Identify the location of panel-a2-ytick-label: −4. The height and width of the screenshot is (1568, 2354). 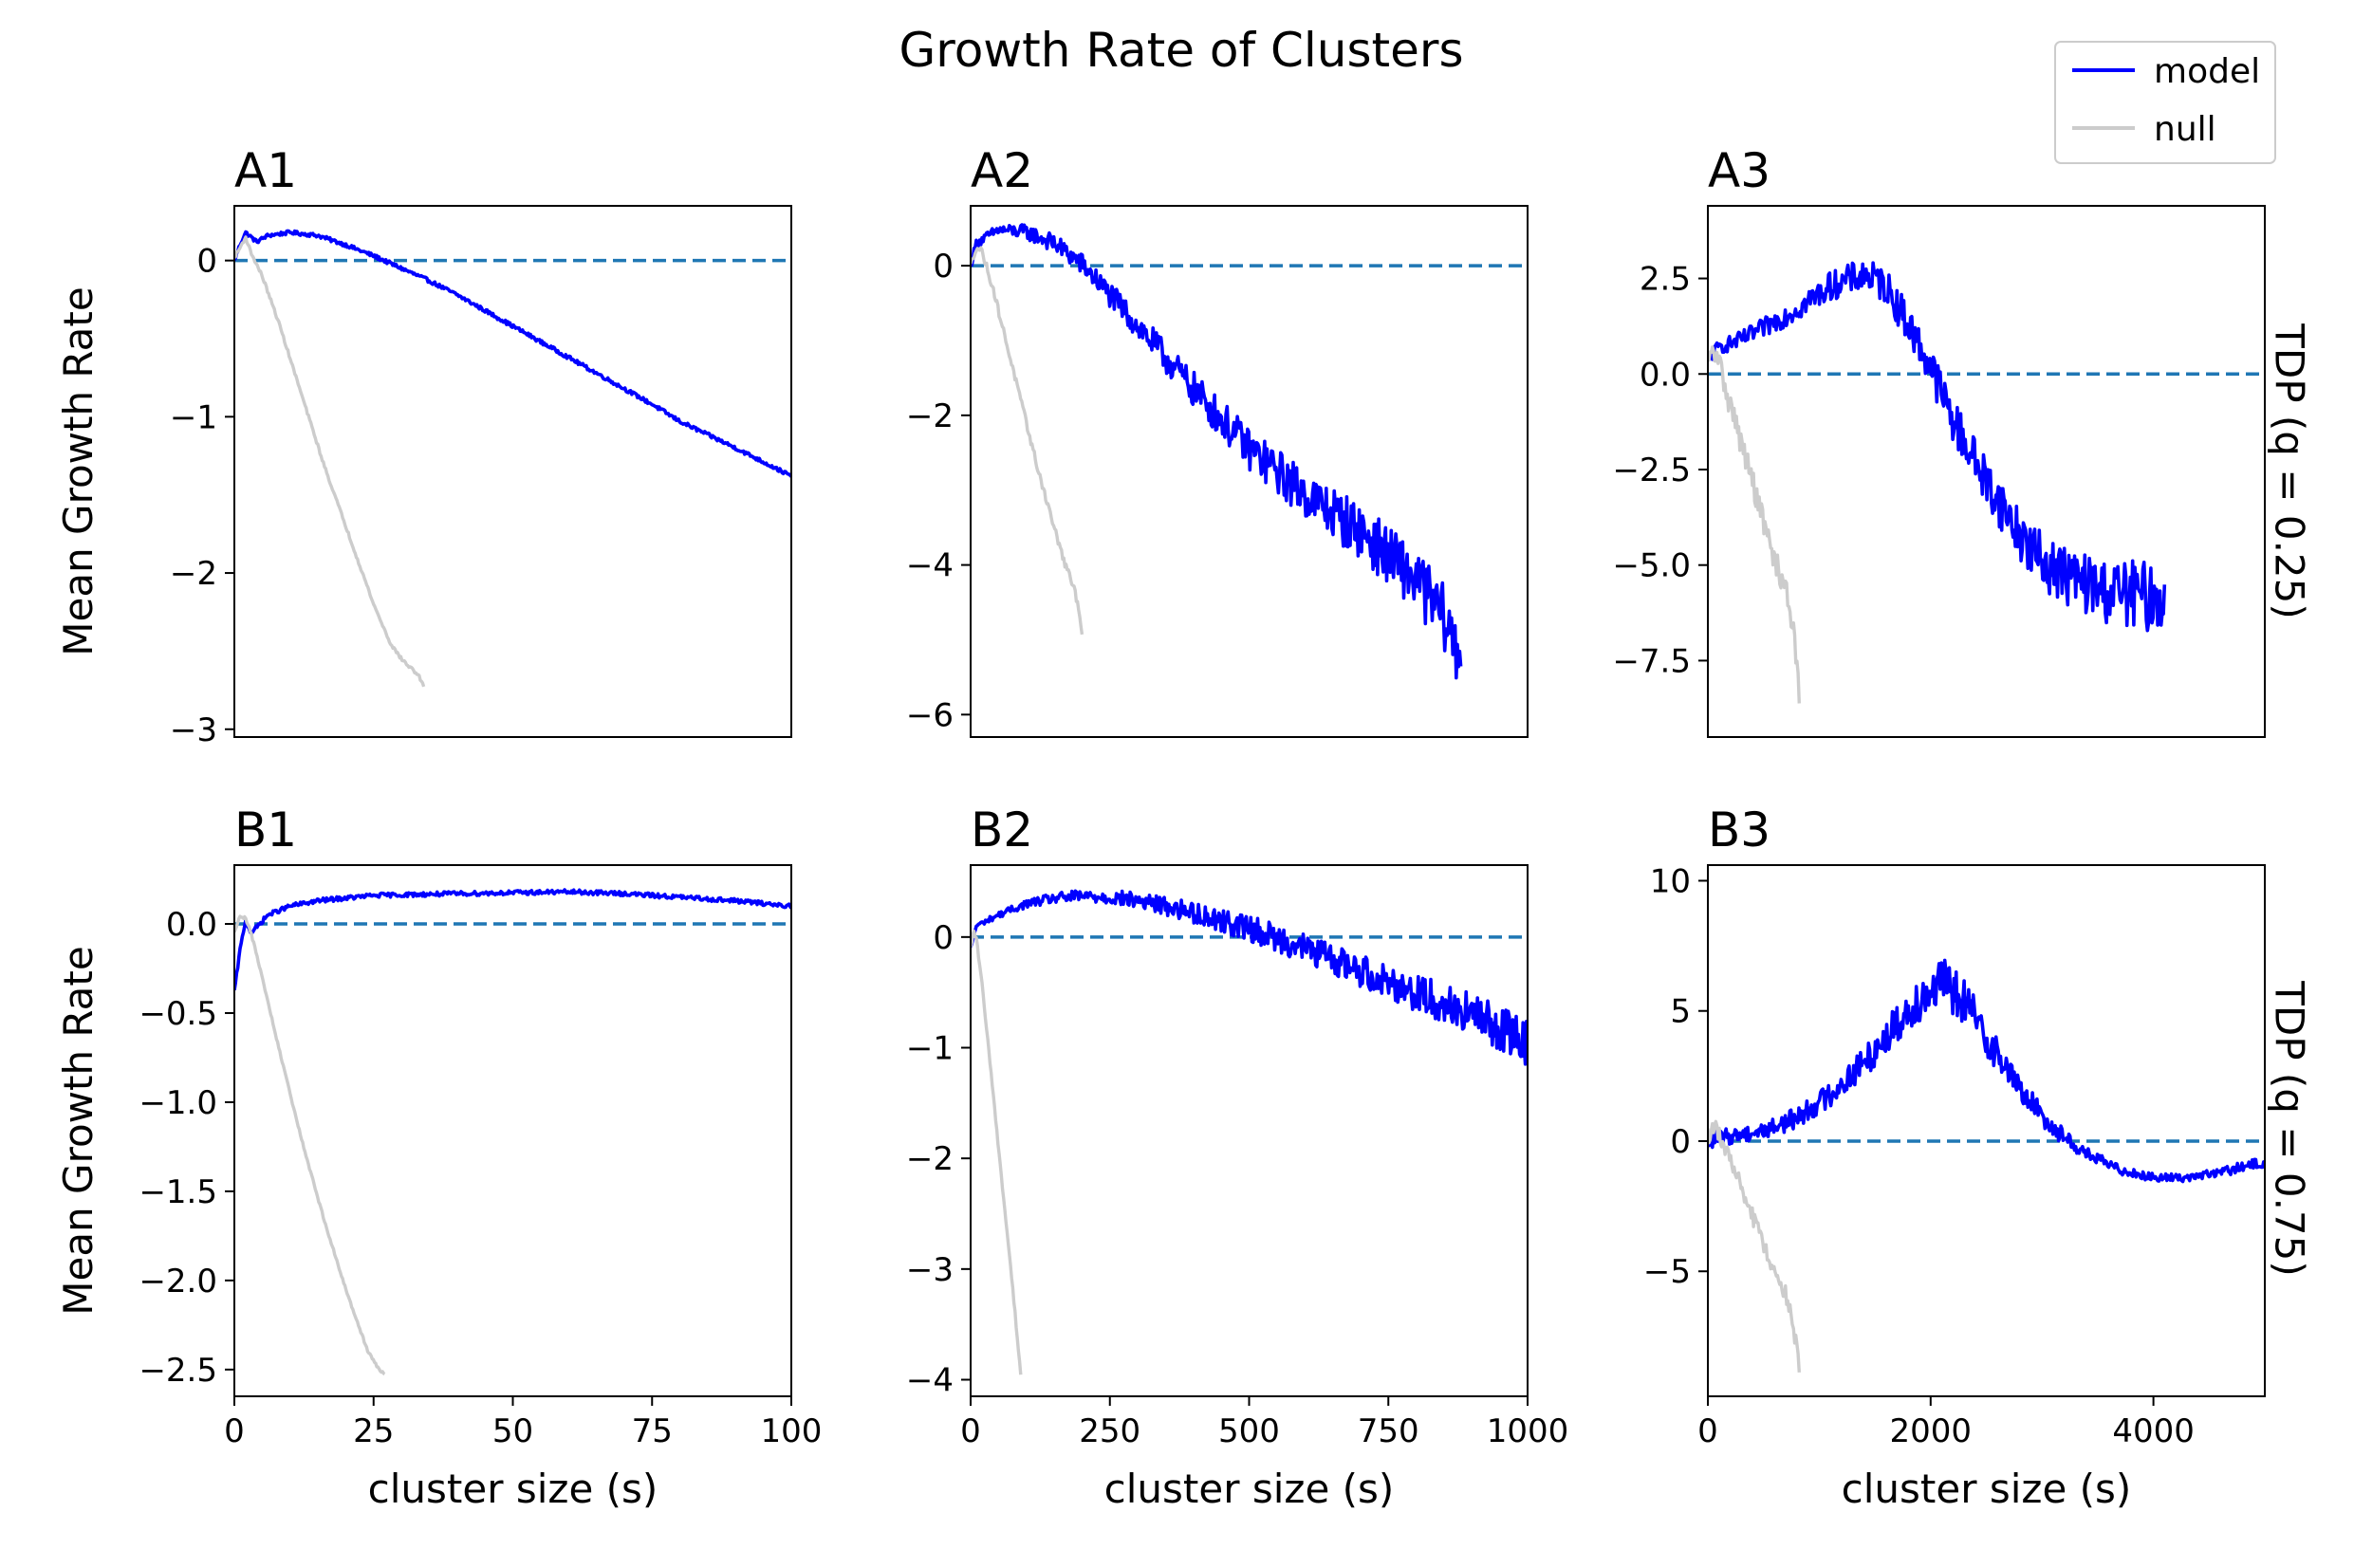
(930, 566).